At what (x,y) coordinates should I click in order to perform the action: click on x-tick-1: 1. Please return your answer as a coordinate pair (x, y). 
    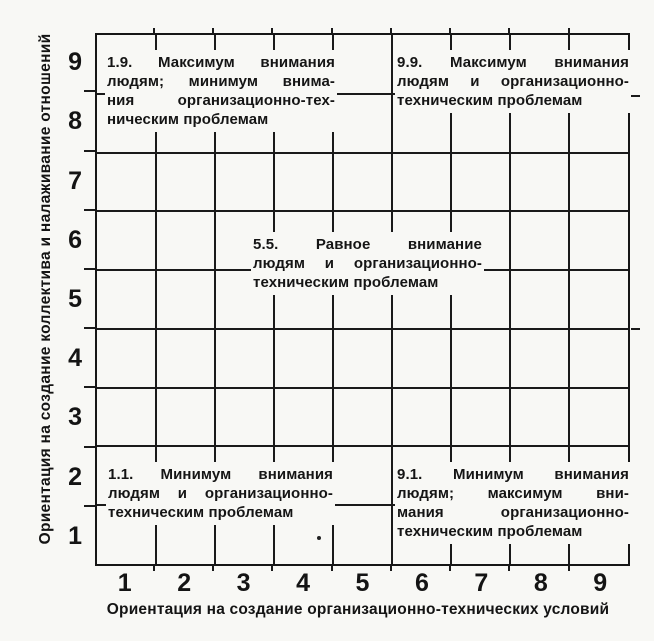
    Looking at the image, I should click on (124, 582).